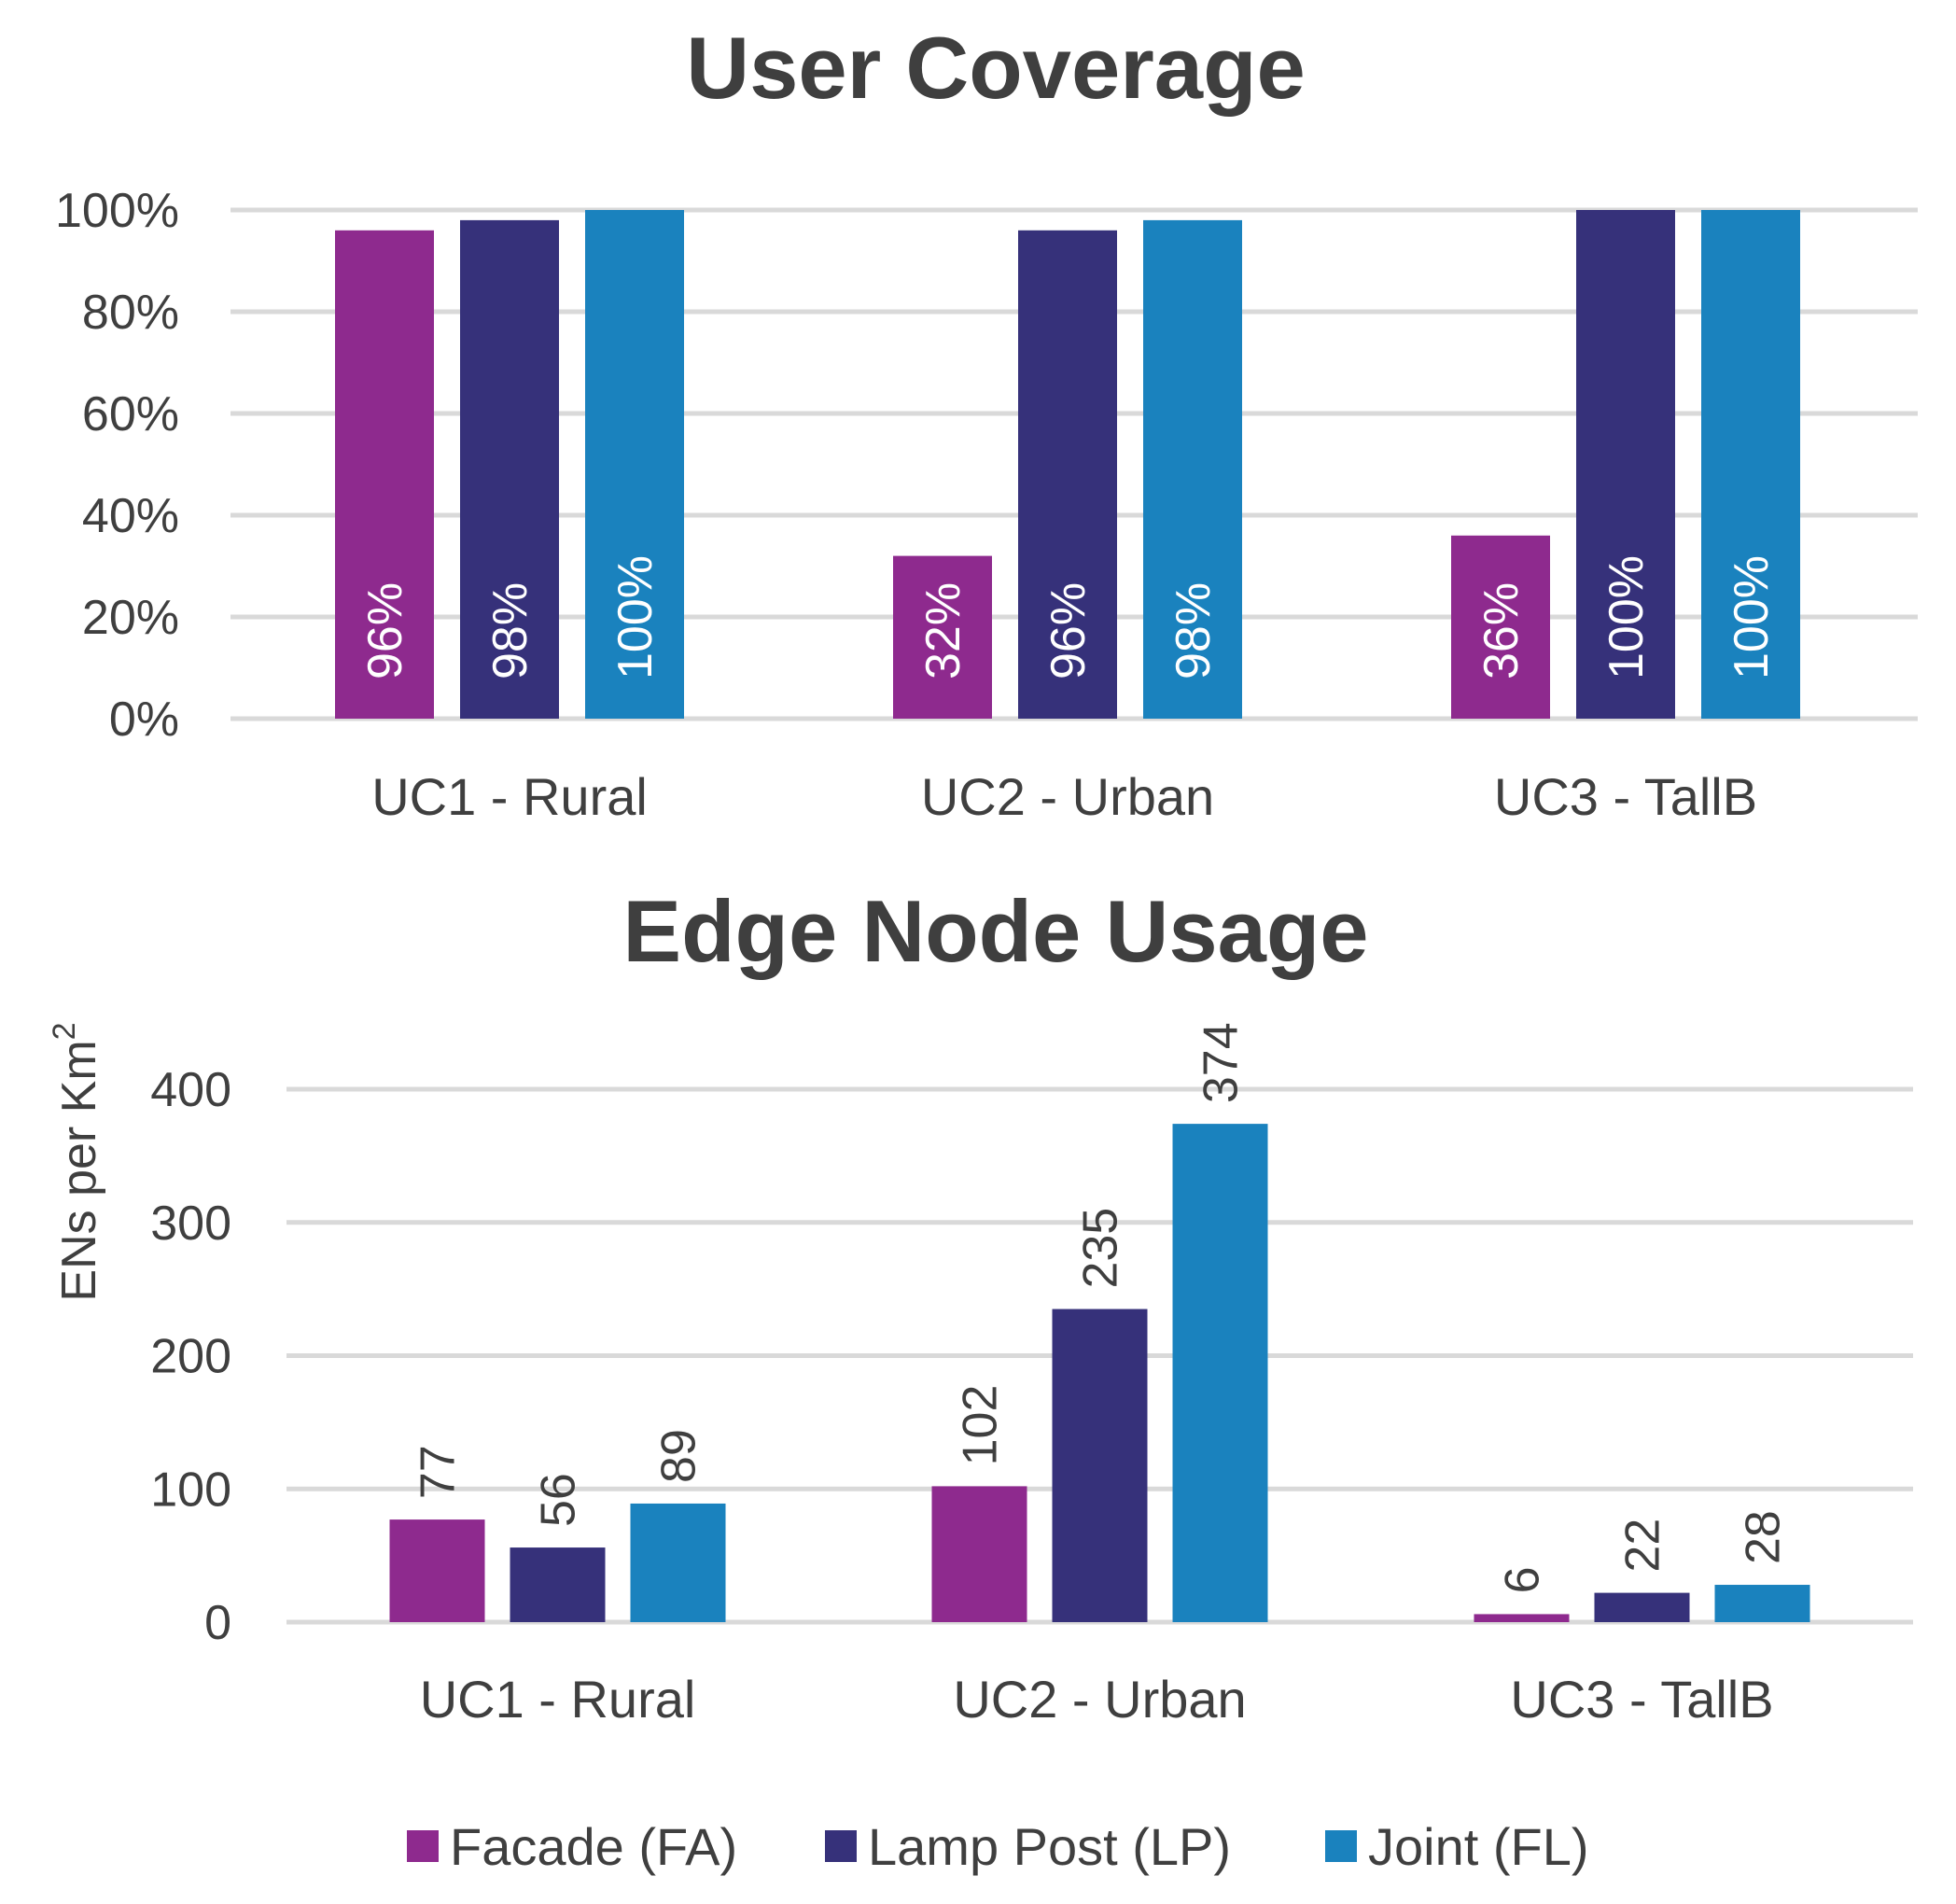 The height and width of the screenshot is (1904, 1956). I want to click on y-tick-label: 40%, so click(130, 516).